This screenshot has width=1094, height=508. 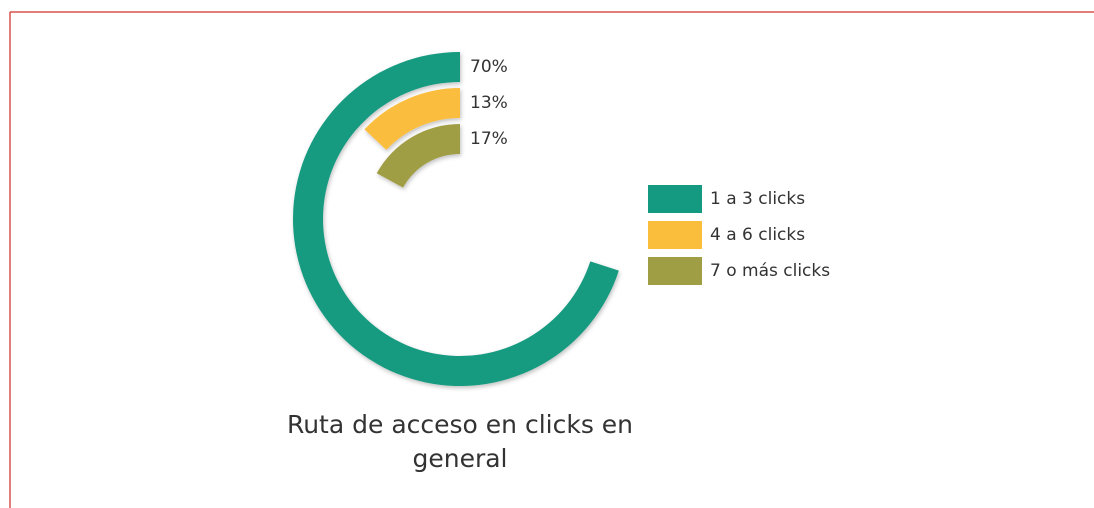 I want to click on value-label: 13%, so click(x=489, y=103).